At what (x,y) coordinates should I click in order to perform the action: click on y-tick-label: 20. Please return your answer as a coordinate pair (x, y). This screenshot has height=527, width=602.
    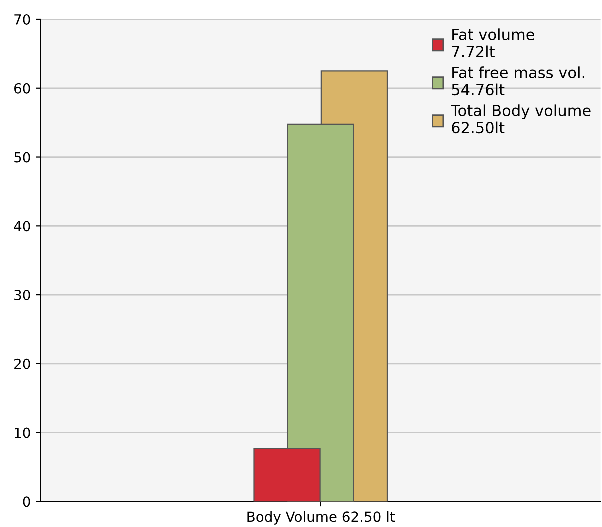
    Looking at the image, I should click on (22, 364).